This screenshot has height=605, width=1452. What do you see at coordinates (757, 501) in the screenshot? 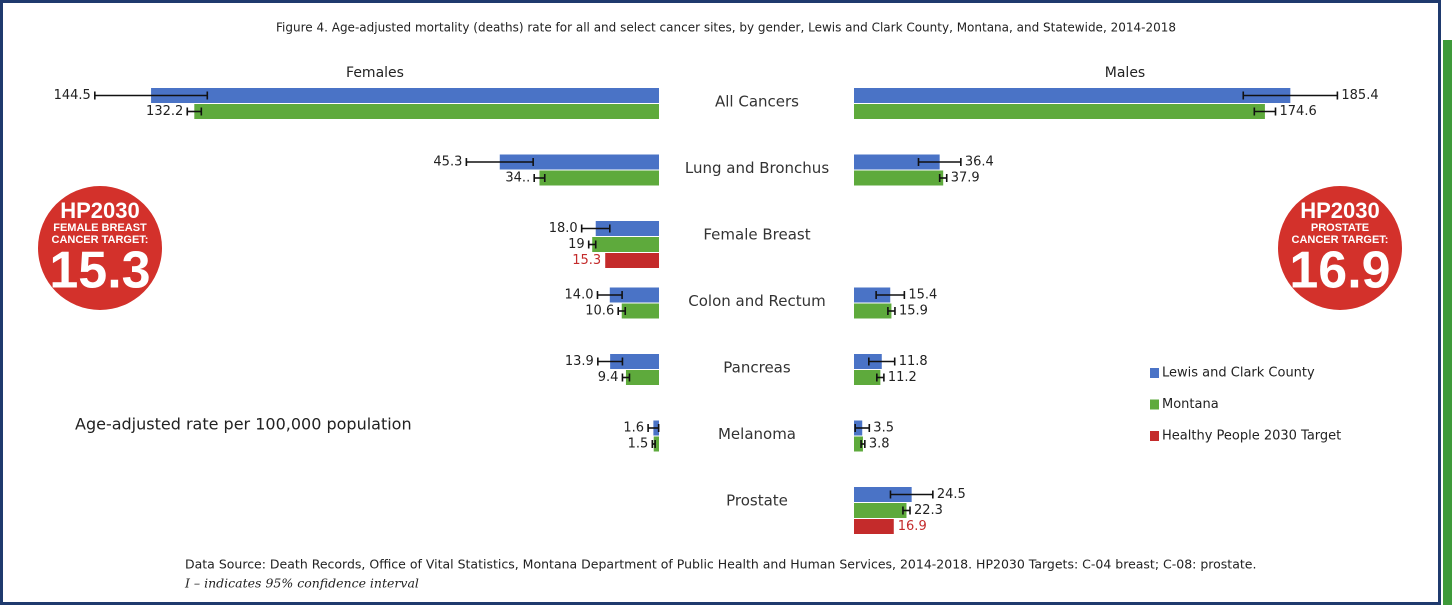
I see `category-label: Prostate` at bounding box center [757, 501].